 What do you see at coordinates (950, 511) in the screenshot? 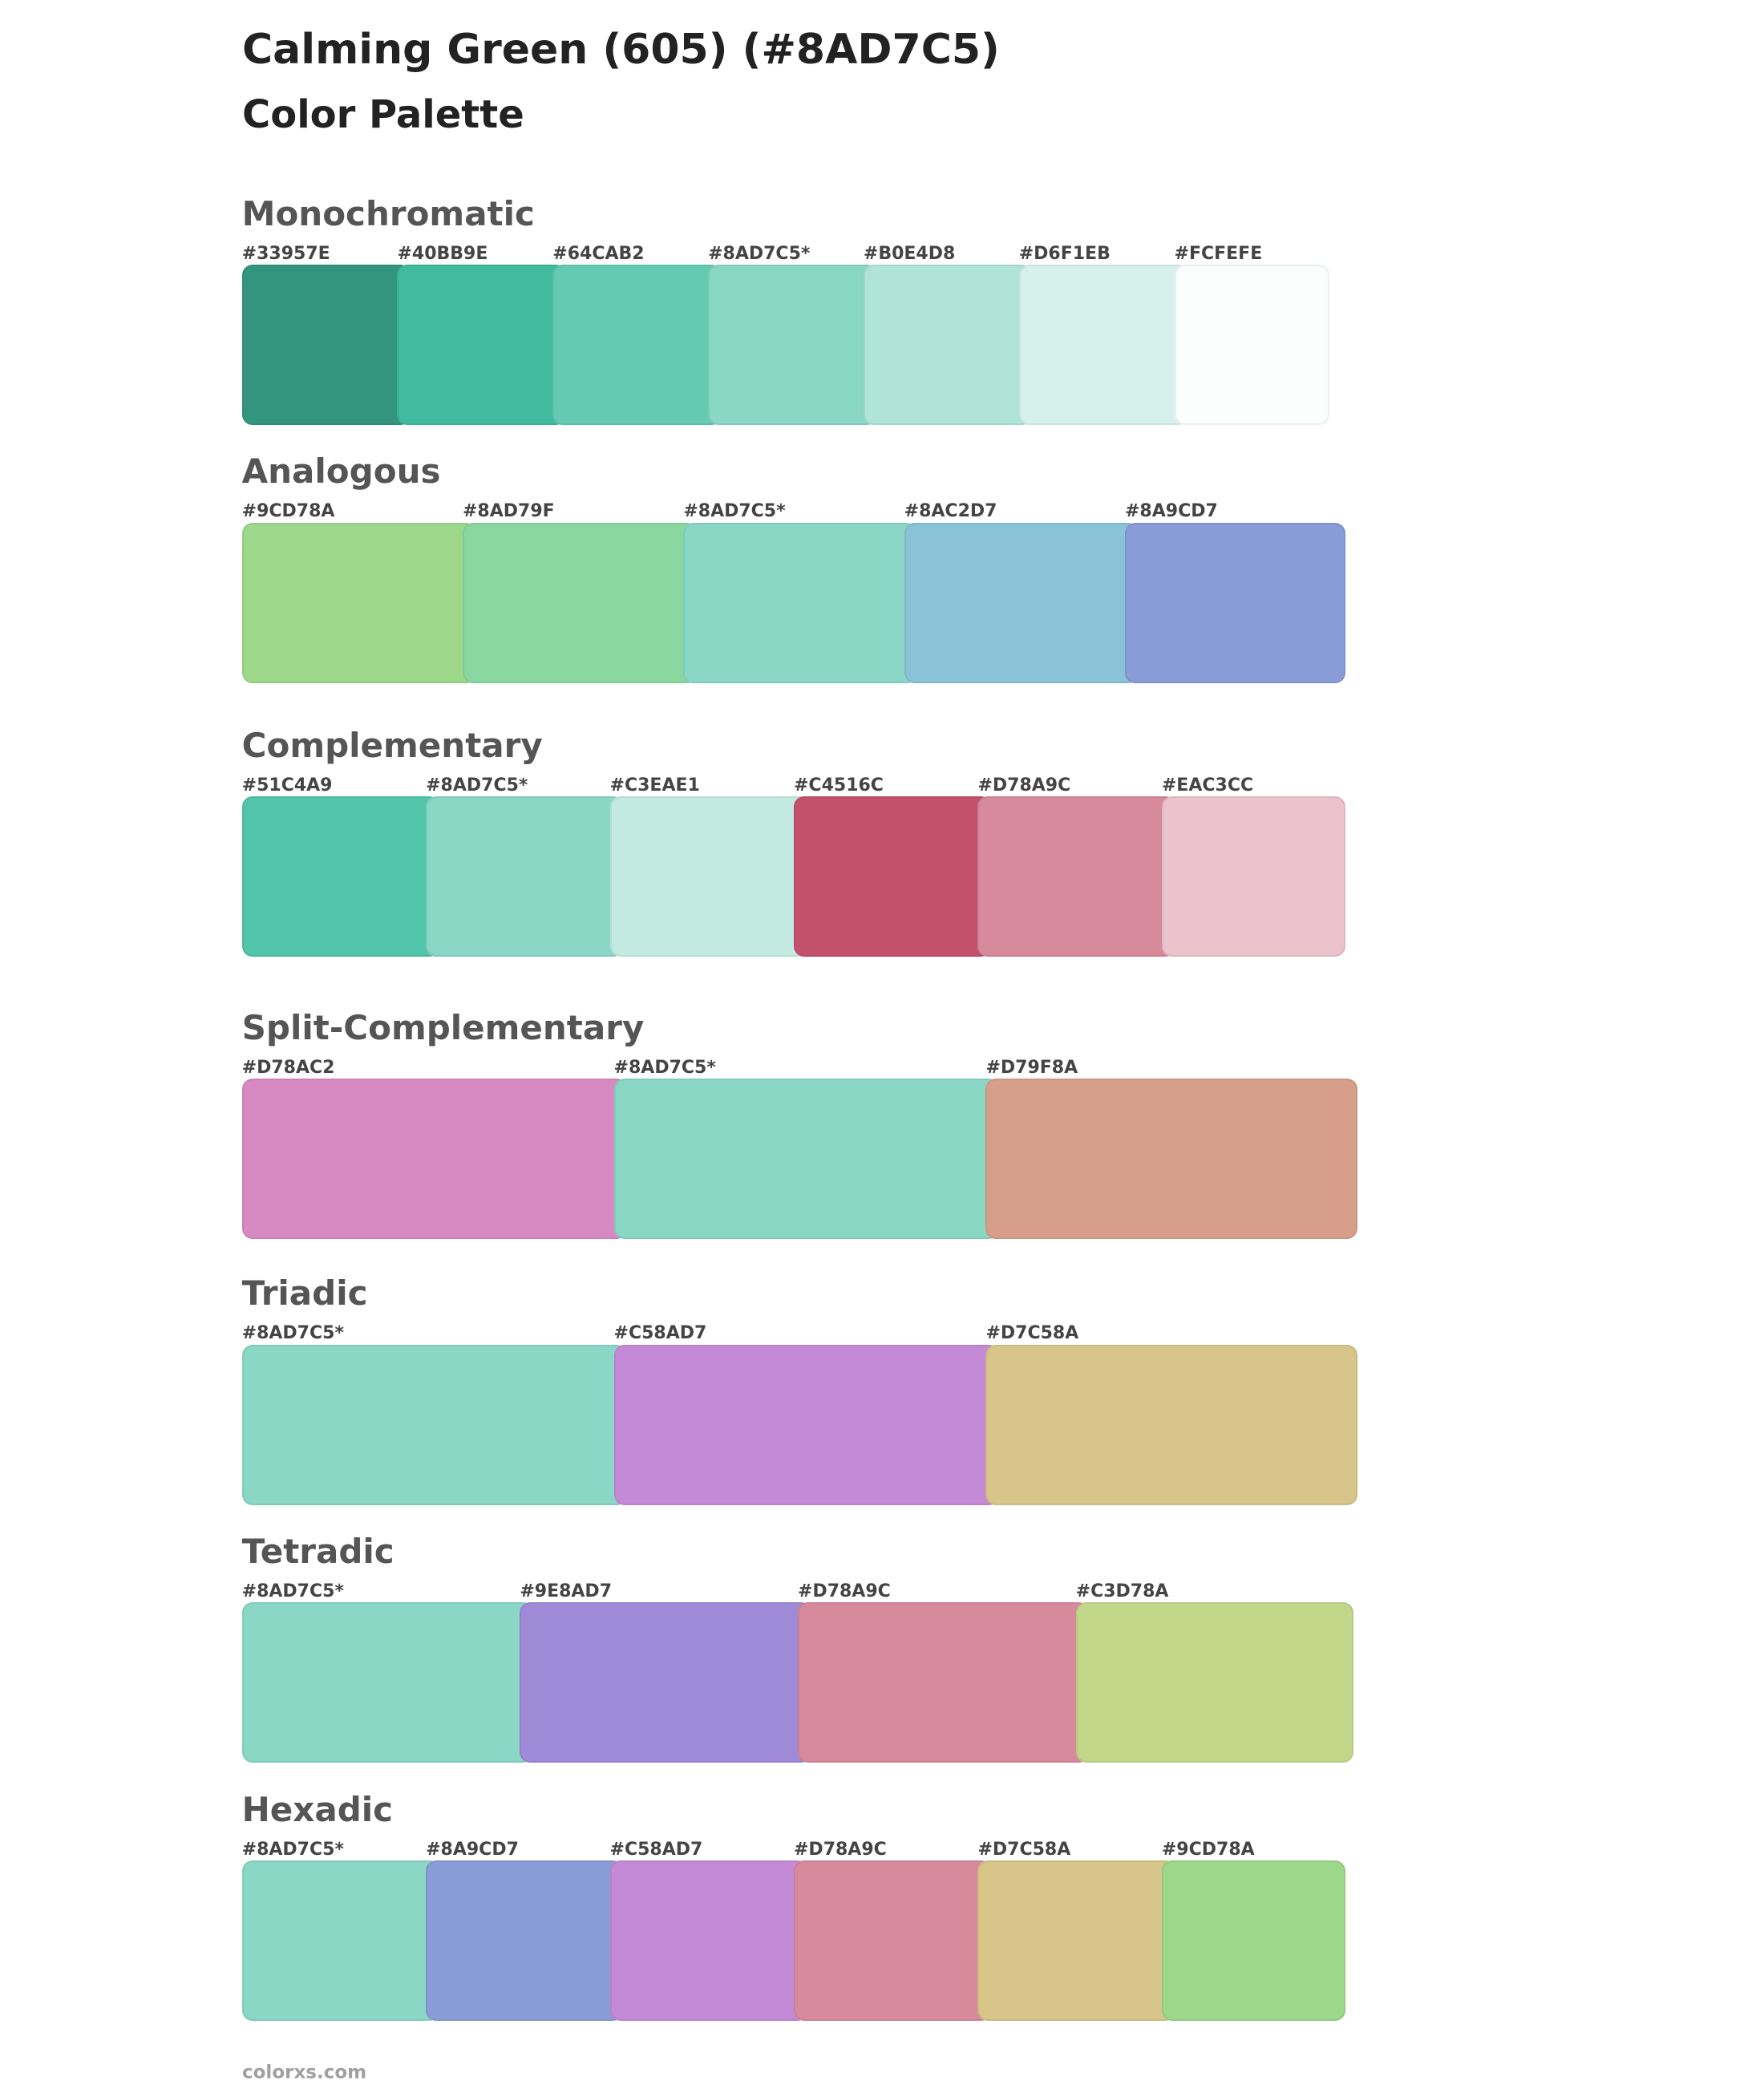
I see `swatch-label: #8AC2D7` at bounding box center [950, 511].